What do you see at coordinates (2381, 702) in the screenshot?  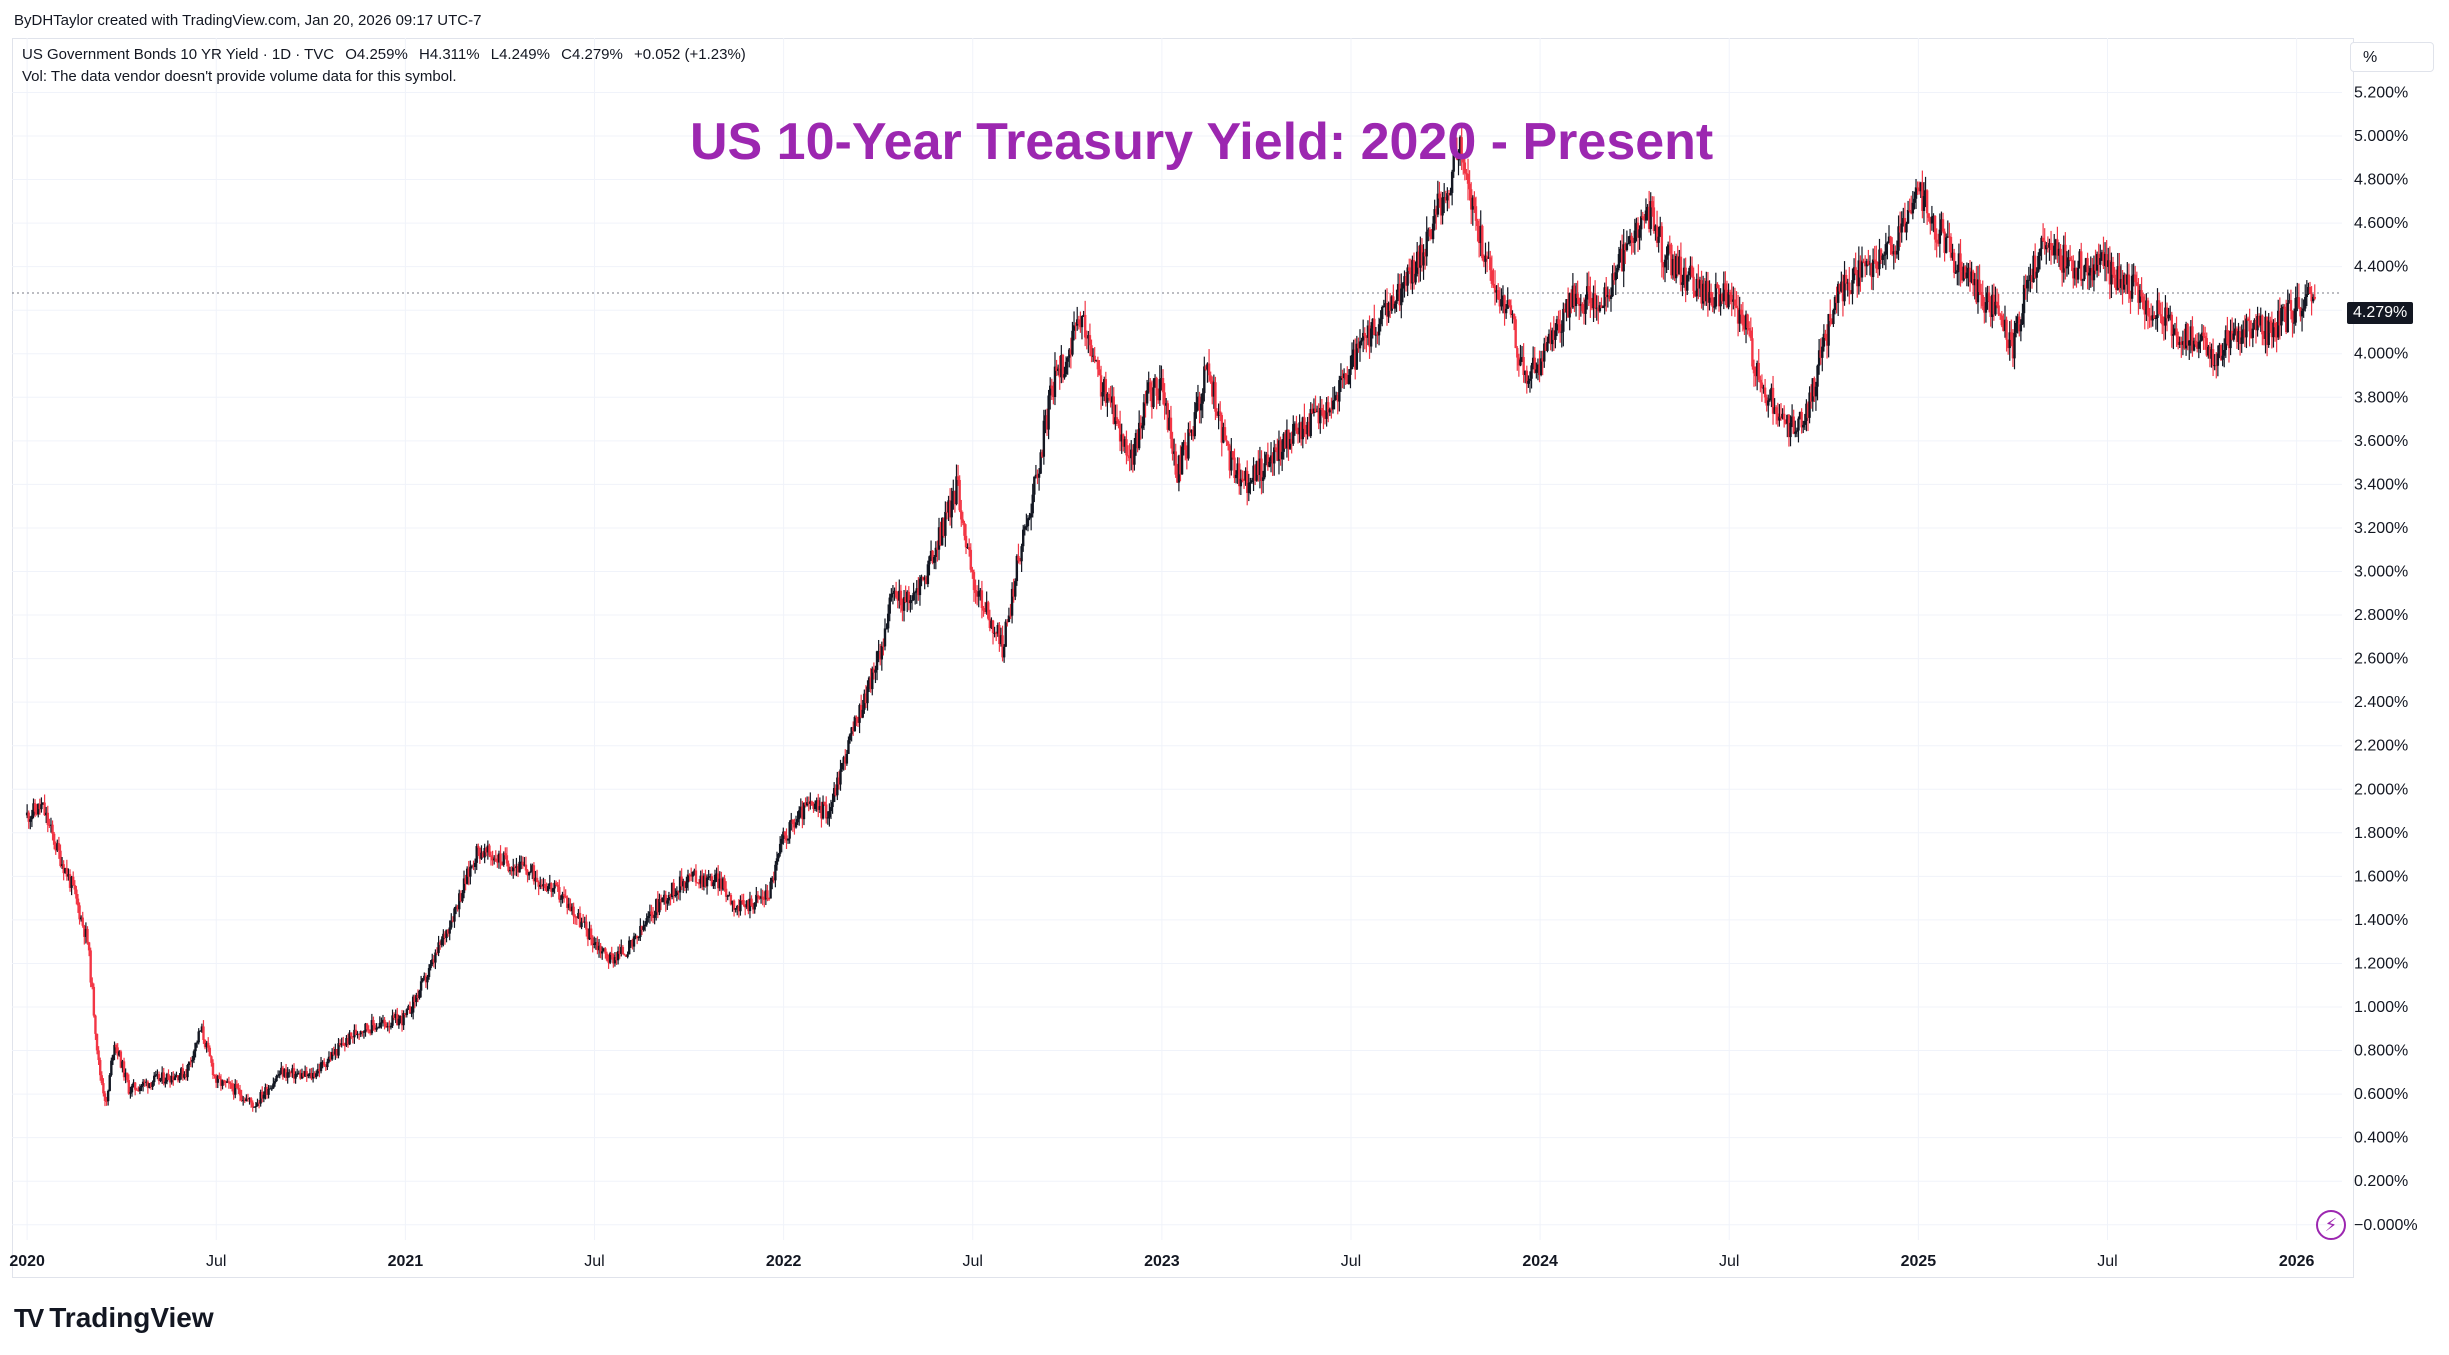 I see `price-tick-label: 2.400%` at bounding box center [2381, 702].